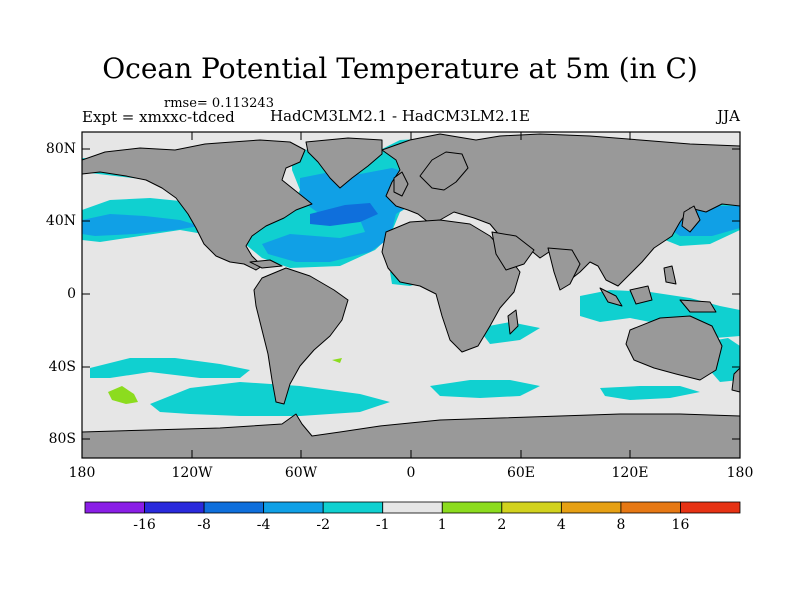 The image size is (800, 600). What do you see at coordinates (219, 103) in the screenshot?
I see `rmse-label: rmse= 0.113243` at bounding box center [219, 103].